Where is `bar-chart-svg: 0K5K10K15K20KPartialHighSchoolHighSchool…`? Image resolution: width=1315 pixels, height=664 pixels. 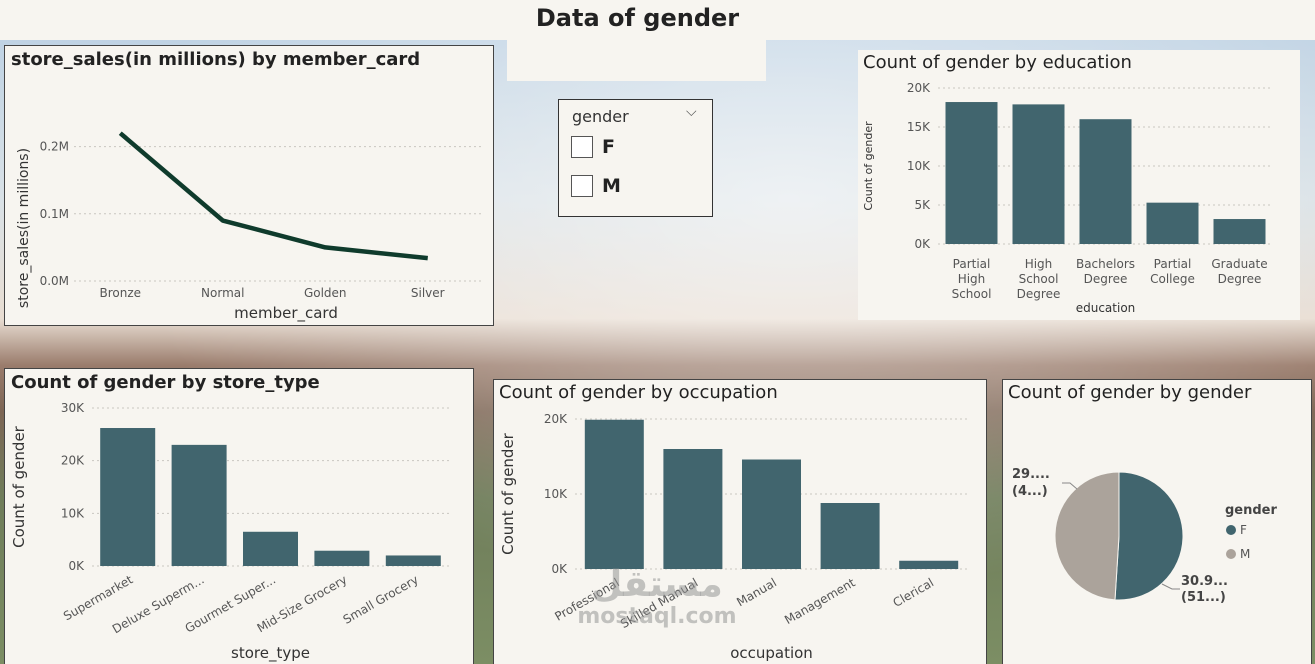
bar-chart-svg: 0K5K10K15K20KPartialHighSchoolHighSchool… is located at coordinates (1067, 198).